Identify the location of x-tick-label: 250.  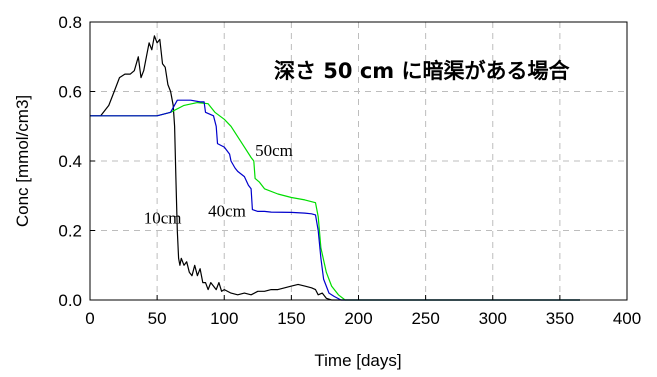
(425, 318).